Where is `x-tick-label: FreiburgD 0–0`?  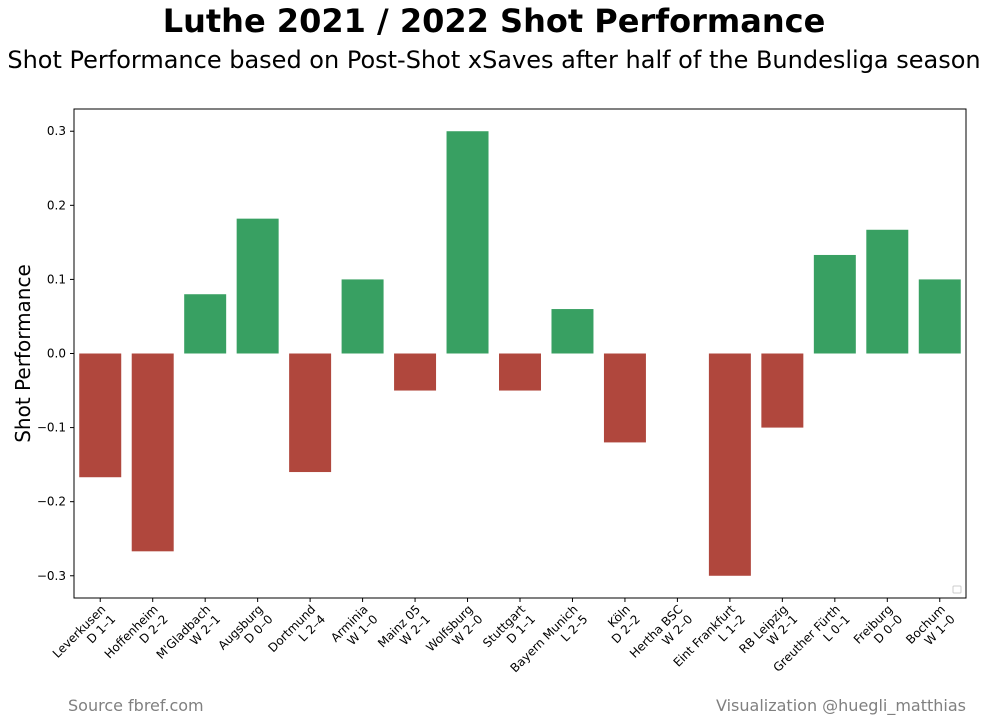 x-tick-label: FreiburgD 0–0 is located at coordinates (878, 629).